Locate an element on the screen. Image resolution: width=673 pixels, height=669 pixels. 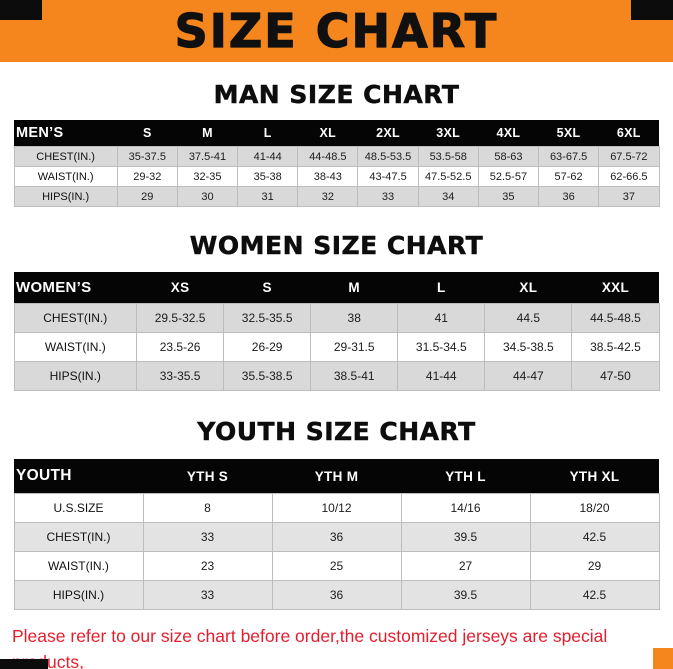
size-column-header: XXL is located at coordinates (615, 288).